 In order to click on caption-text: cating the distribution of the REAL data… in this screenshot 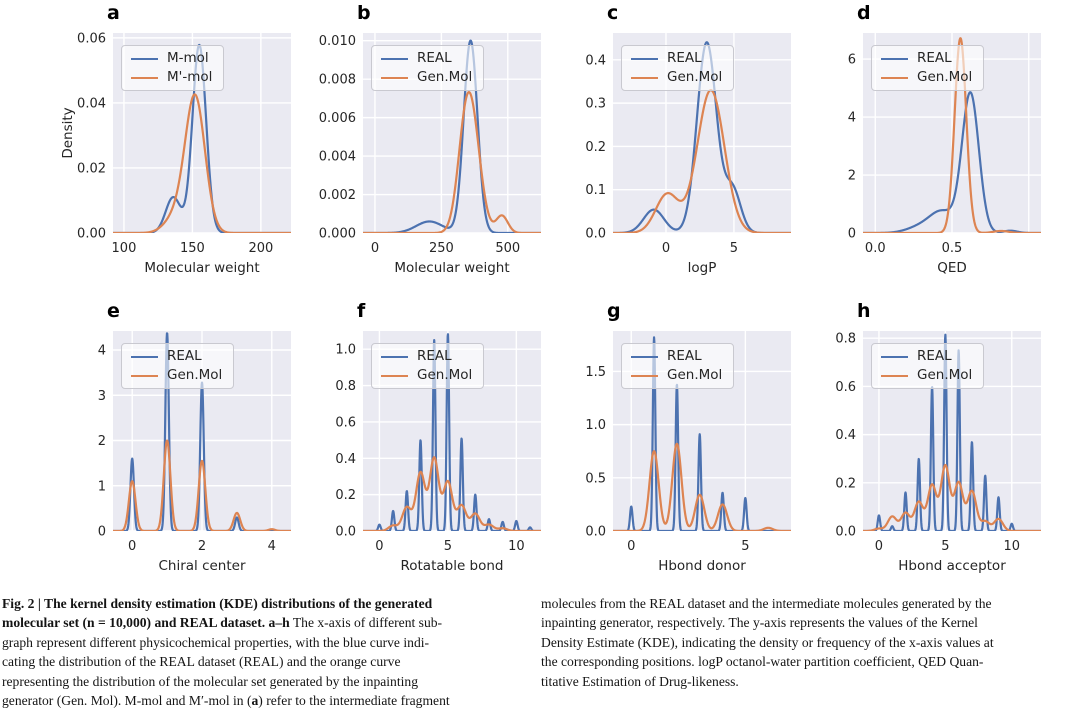, I will do `click(201, 662)`.